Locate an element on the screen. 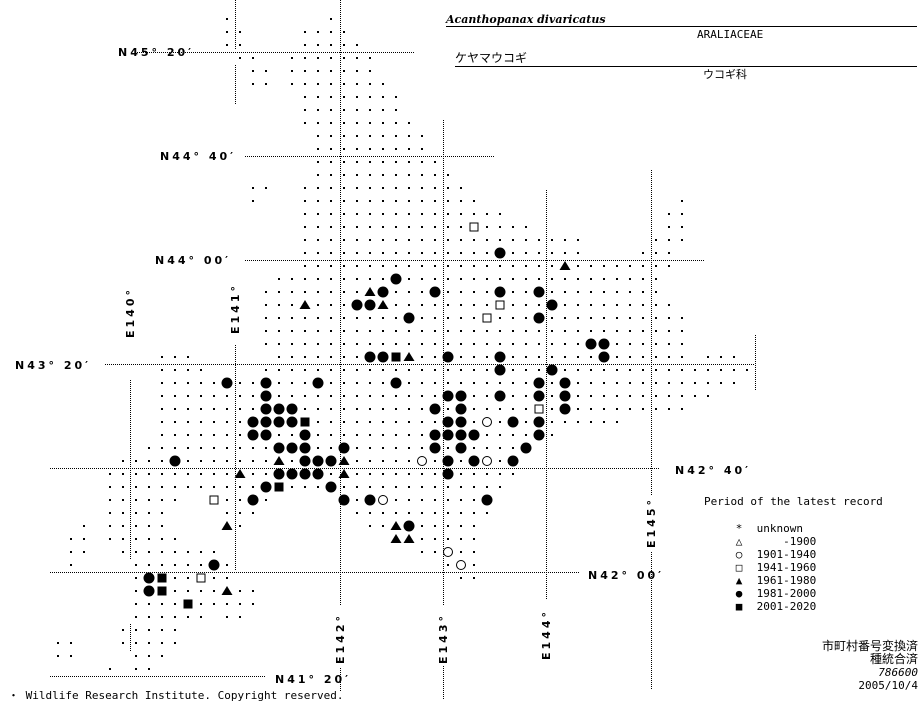 This screenshot has width=923, height=703. legend-item-1901-1940: ○ 1901-1940 is located at coordinates (772, 554).